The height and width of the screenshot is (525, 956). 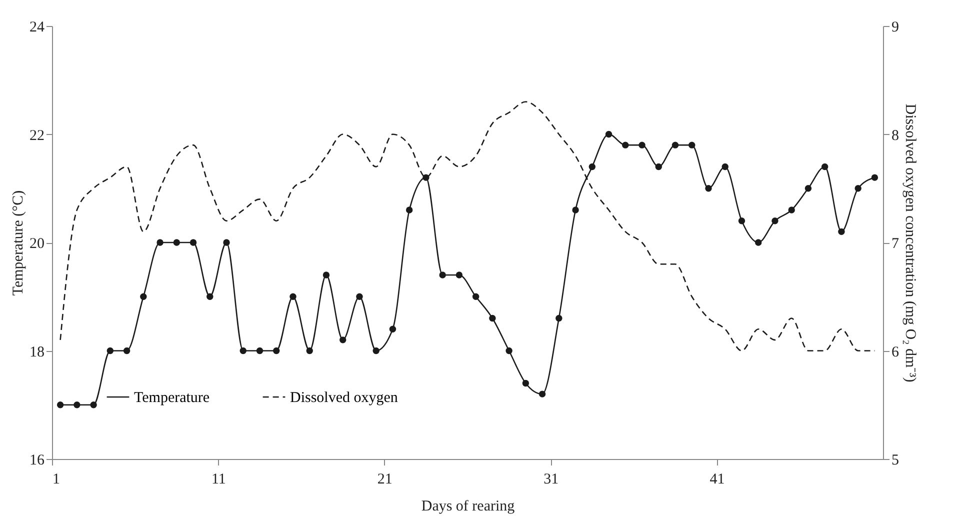 I want to click on y2-tick-label: 6, so click(x=896, y=352).